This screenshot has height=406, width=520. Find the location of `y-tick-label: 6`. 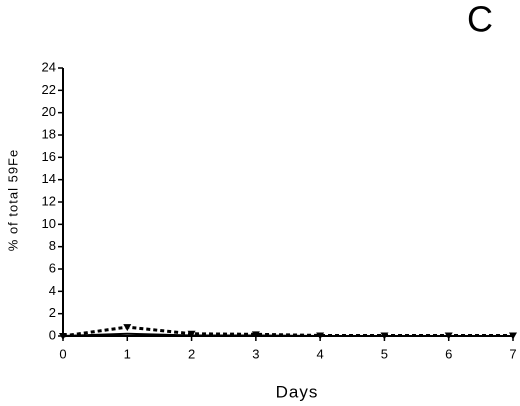

y-tick-label: 6 is located at coordinates (52, 267).